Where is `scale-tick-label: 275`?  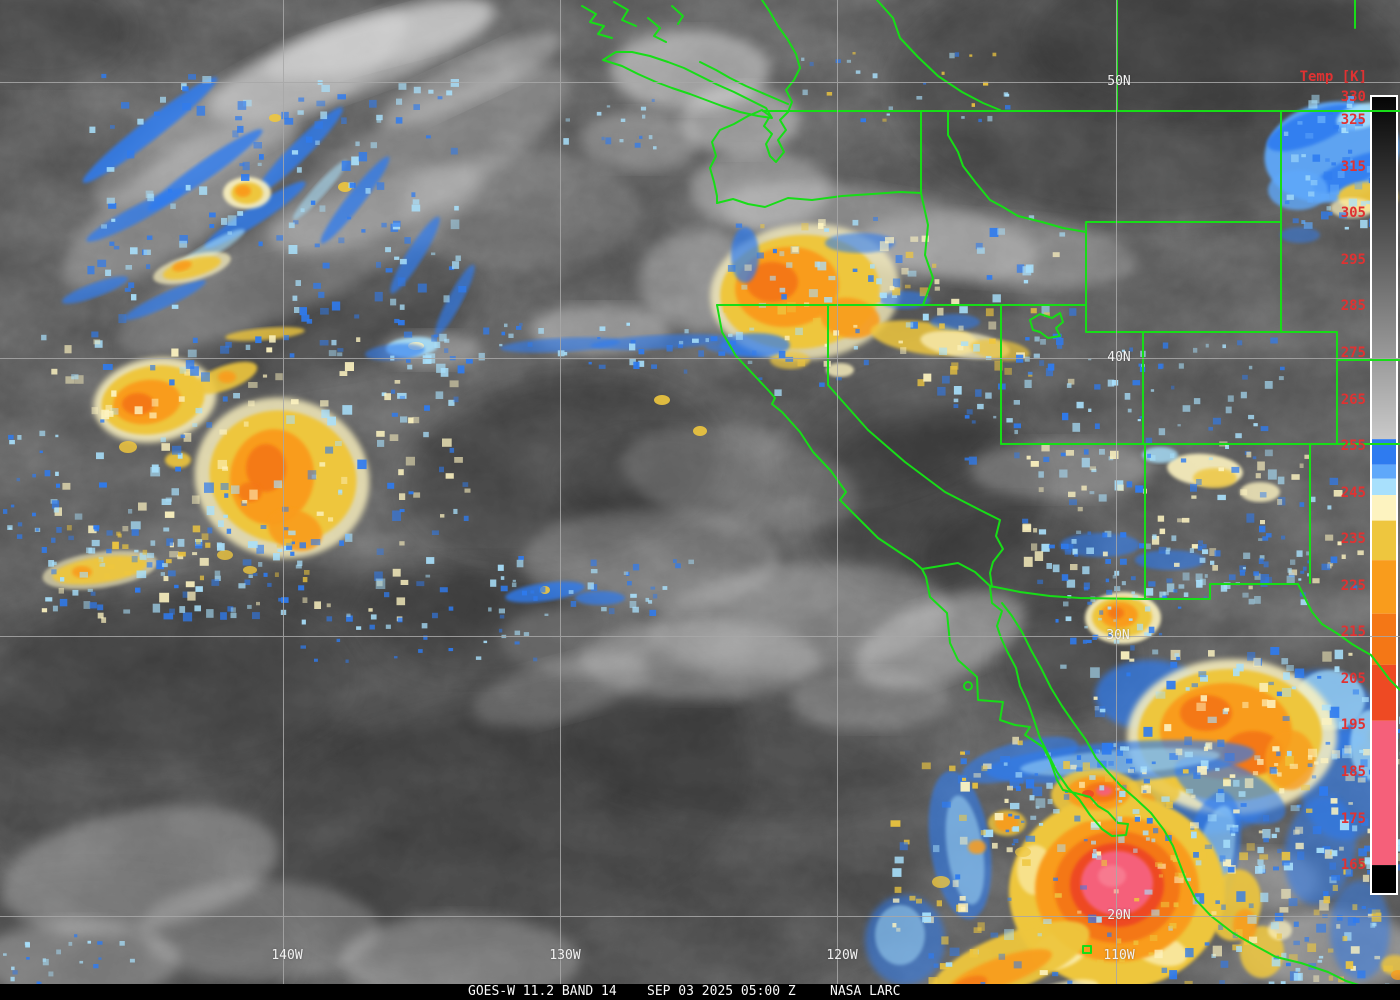 scale-tick-label: 275 is located at coordinates (1353, 353).